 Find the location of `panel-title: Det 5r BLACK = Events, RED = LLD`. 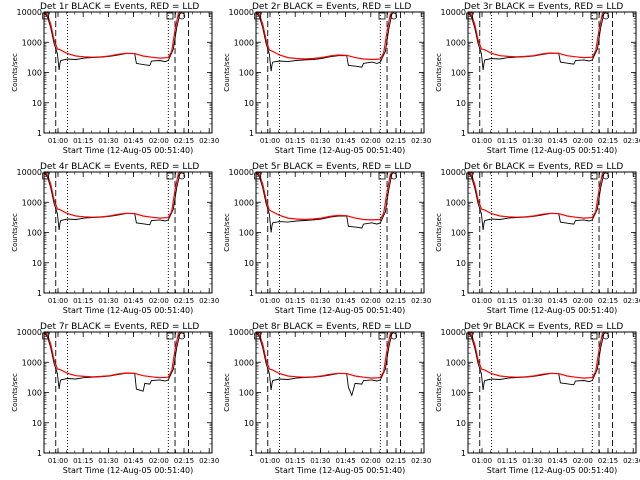

panel-title: Det 5r BLACK = Events, RED = LLD is located at coordinates (331, 167).